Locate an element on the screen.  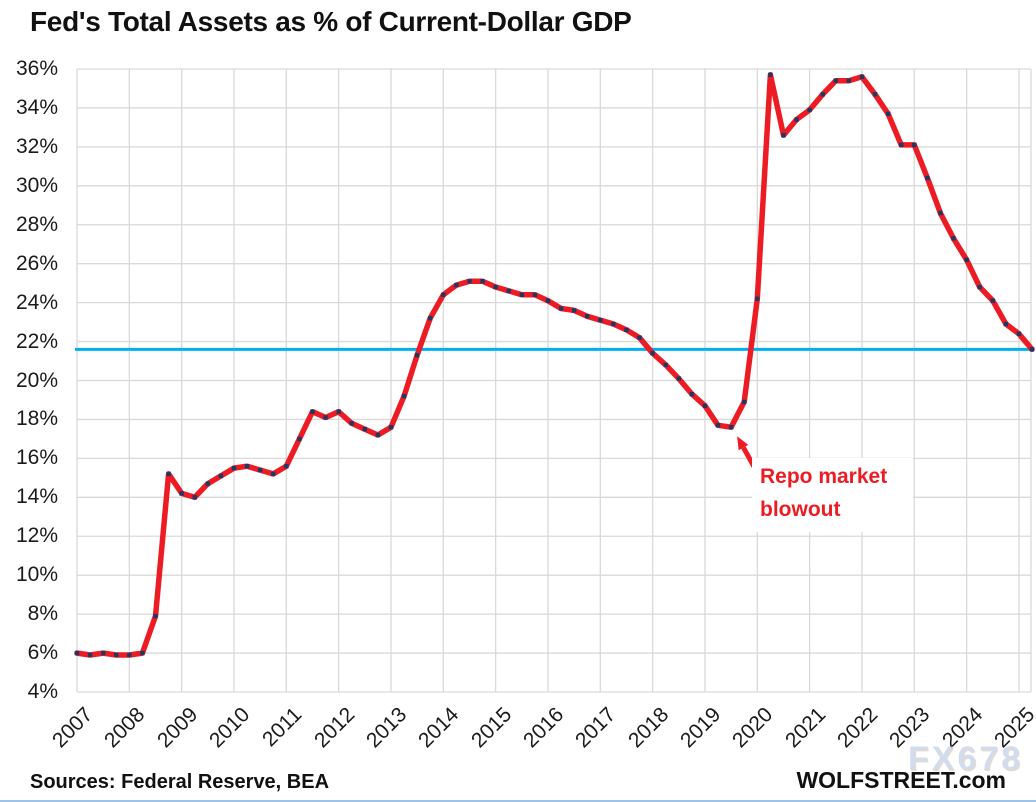
bottom-border is located at coordinates (518, 801).